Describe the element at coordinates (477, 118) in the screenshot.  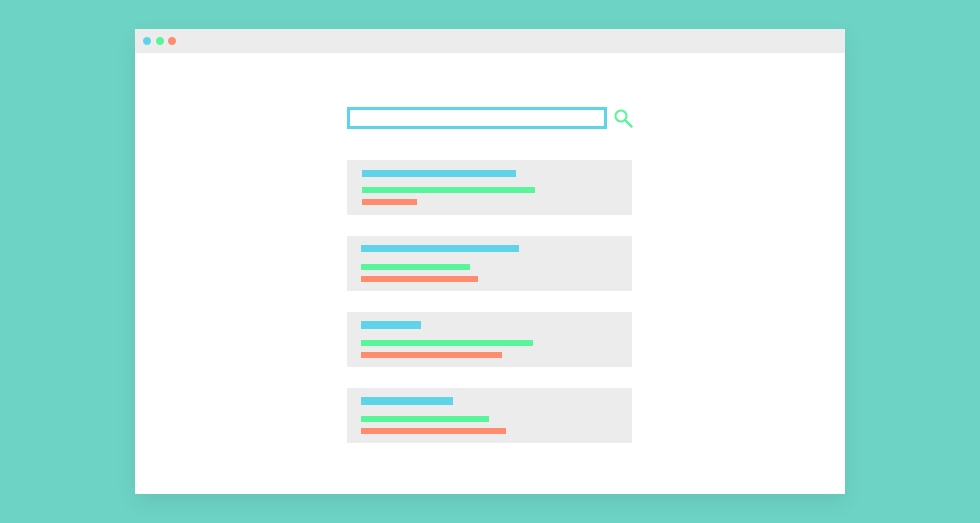
I see `search-input` at that location.